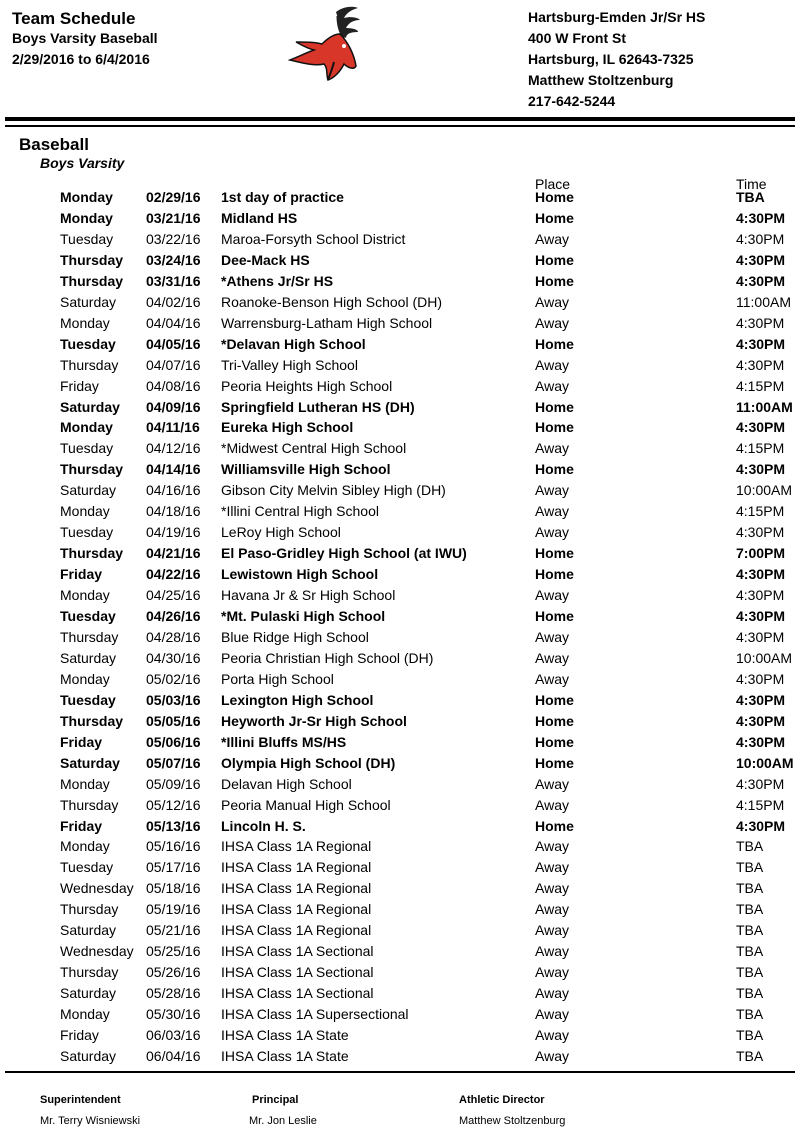 The height and width of the screenshot is (1134, 800). What do you see at coordinates (327, 657) in the screenshot?
I see `opponent-cell: Peoria Christian High School (DH)` at bounding box center [327, 657].